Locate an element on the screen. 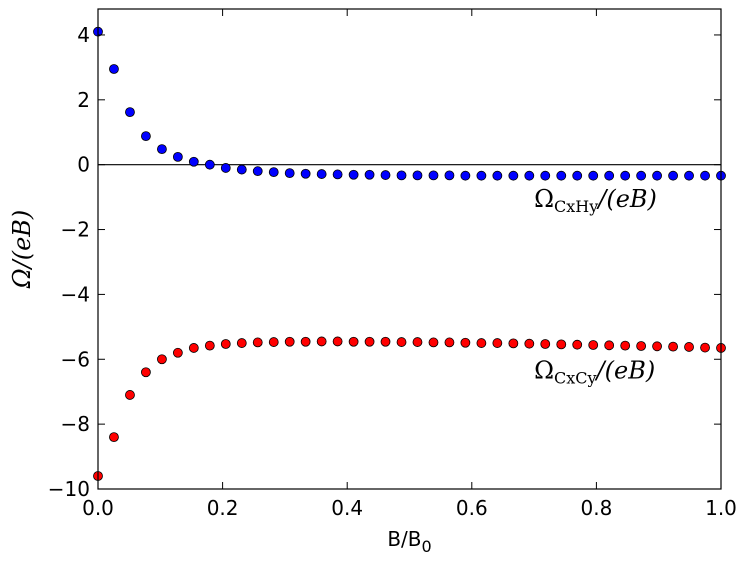  x-tick-label: 0.8 is located at coordinates (596, 508).